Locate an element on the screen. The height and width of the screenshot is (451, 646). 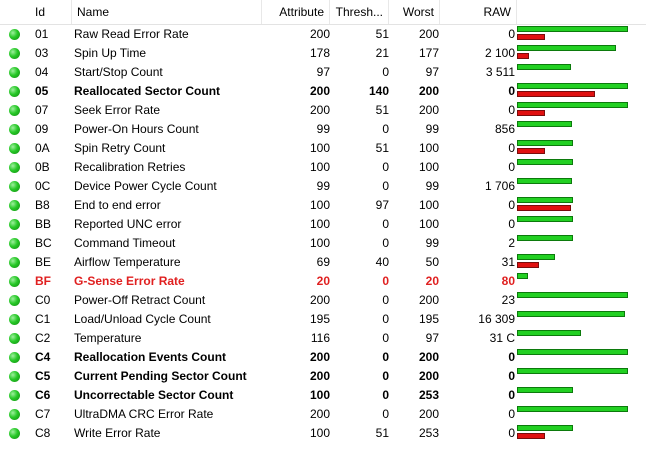
attribute-name: Command Timeout is located at coordinates (125, 243).